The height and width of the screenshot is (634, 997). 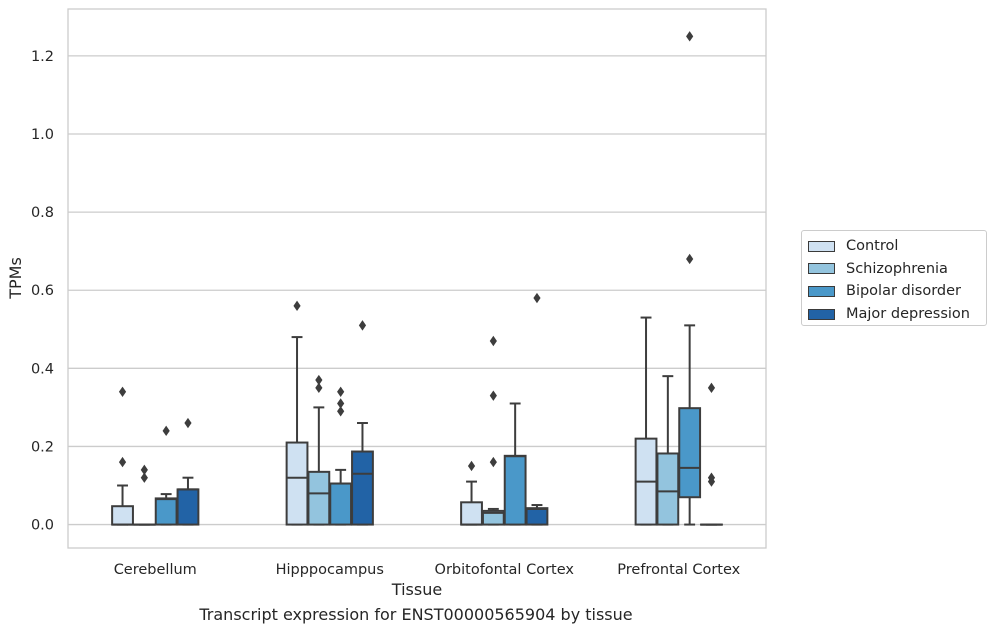 I want to click on x-tick-label: Hipppocampus, so click(x=330, y=570).